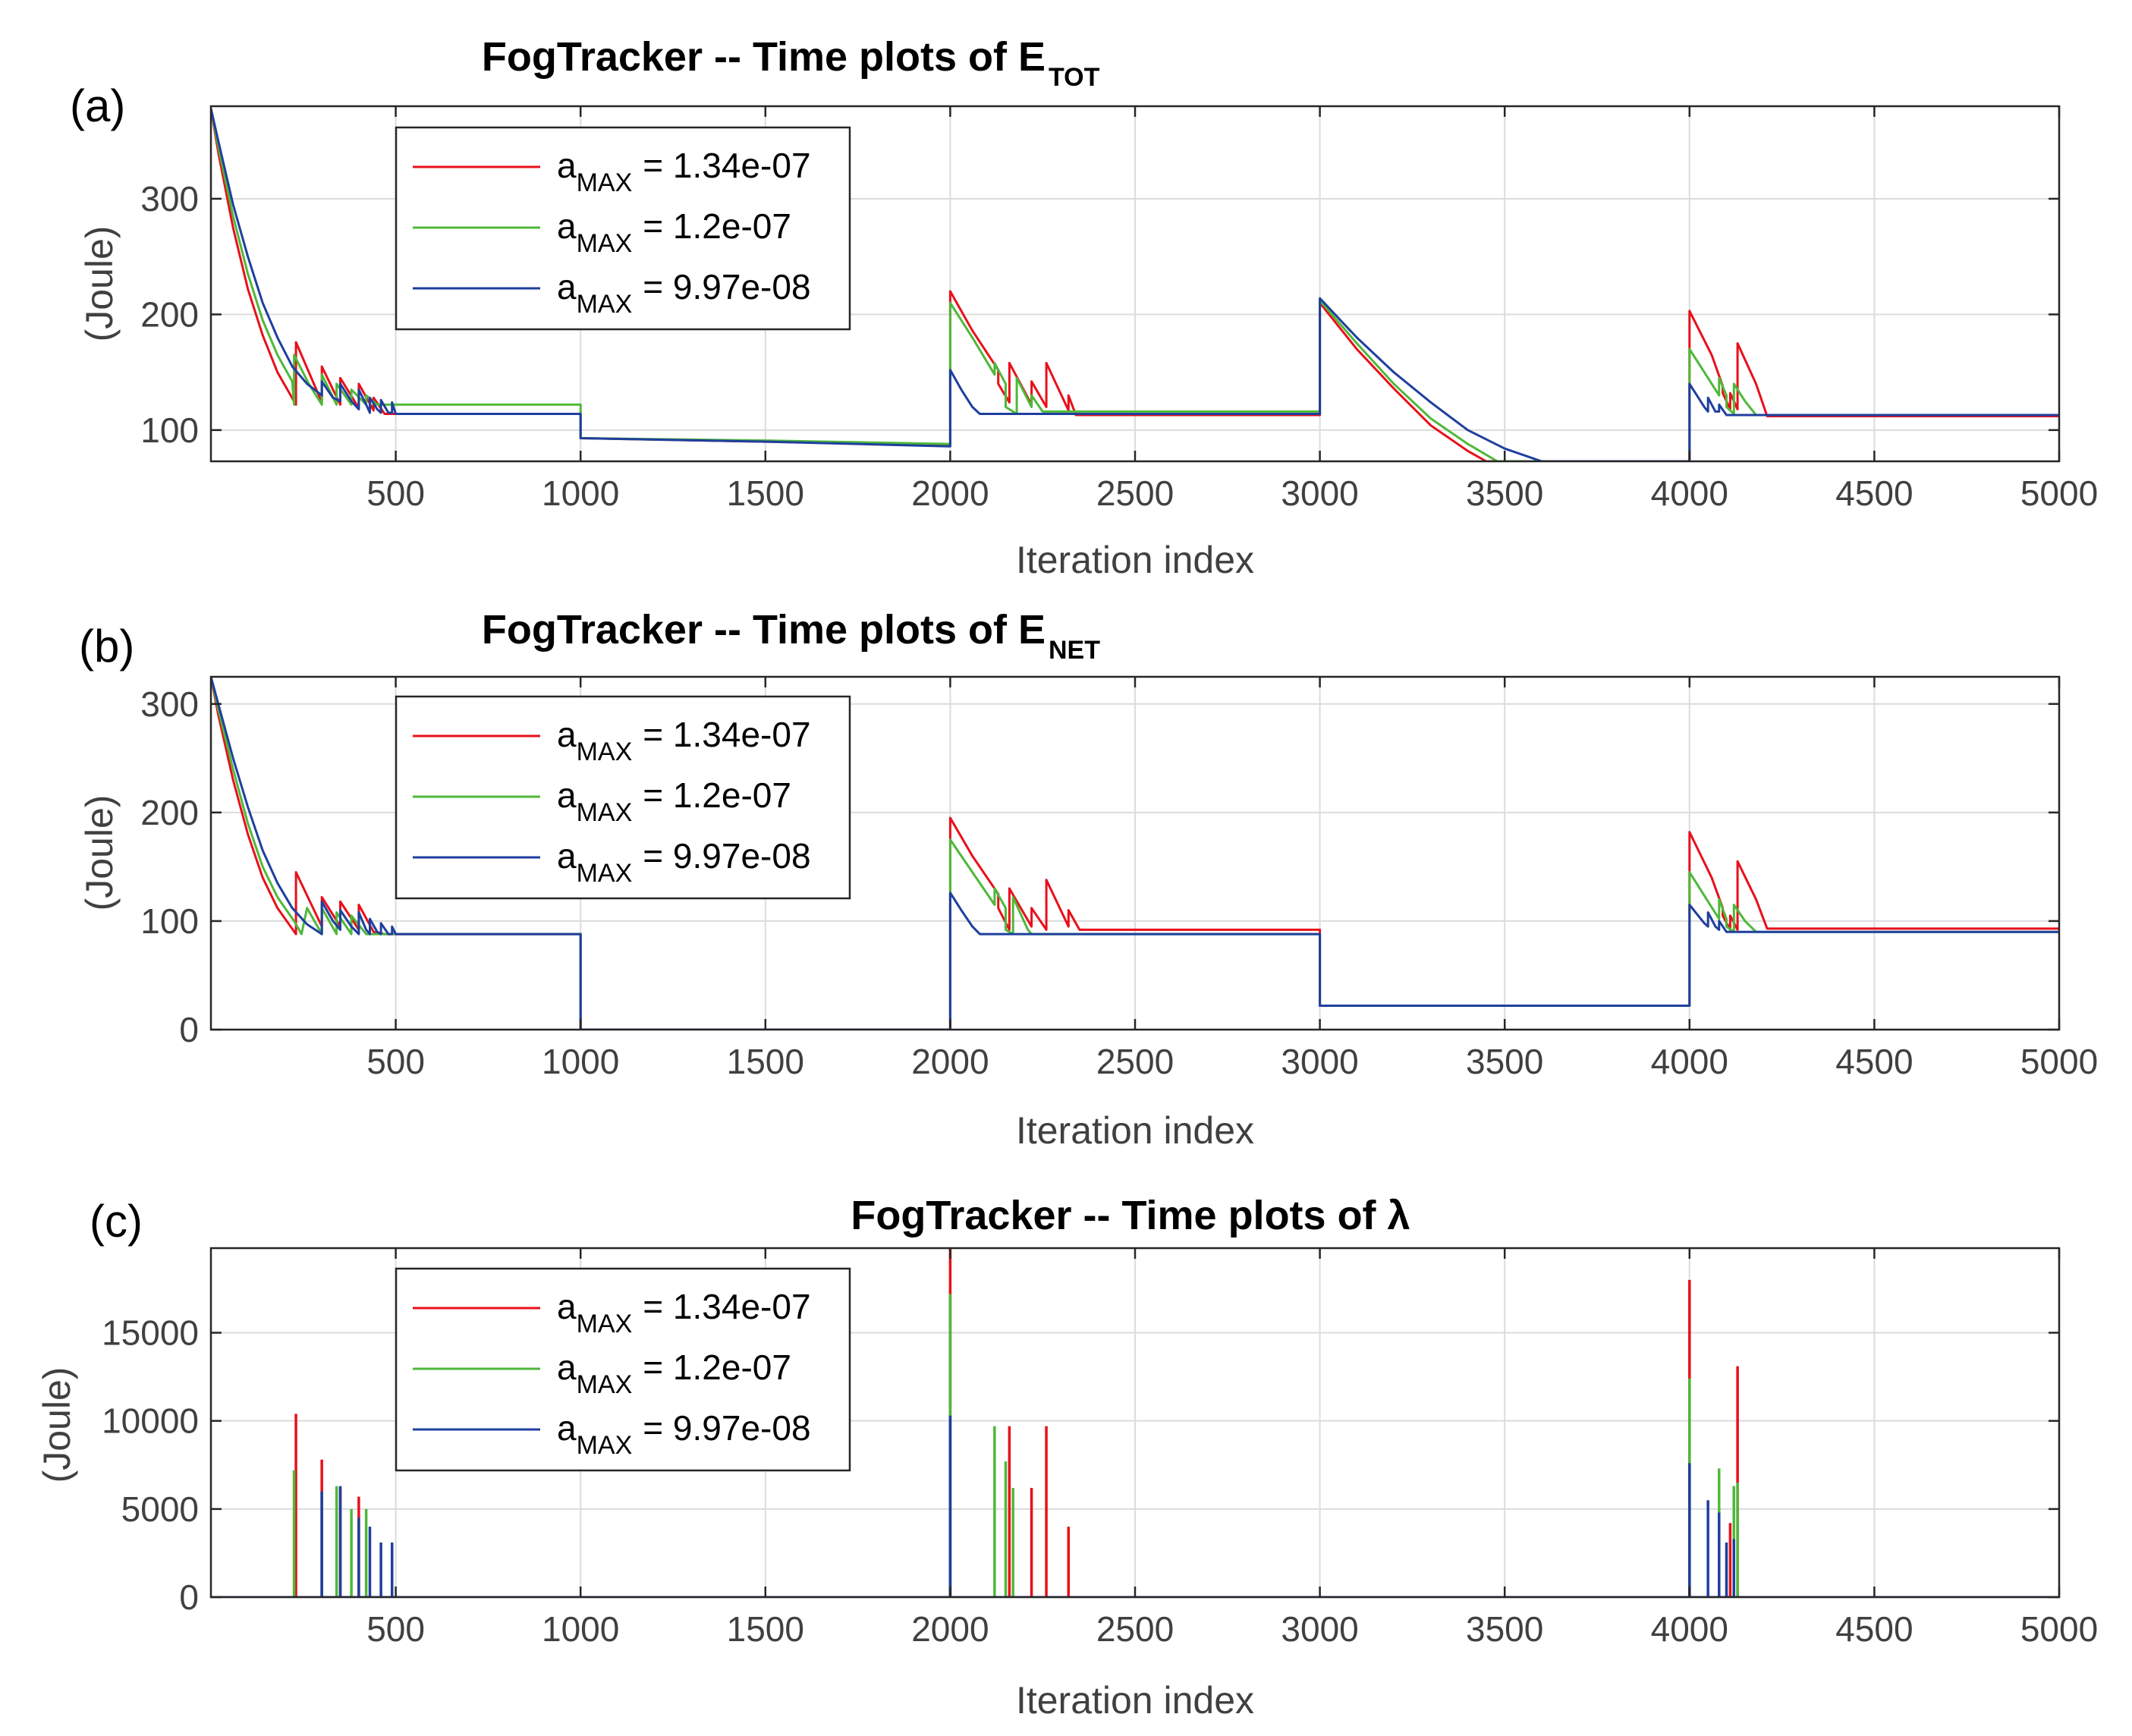 Image resolution: width=2132 pixels, height=1736 pixels. What do you see at coordinates (1074, 78) in the screenshot?
I see `chart-title-subscript: TOT` at bounding box center [1074, 78].